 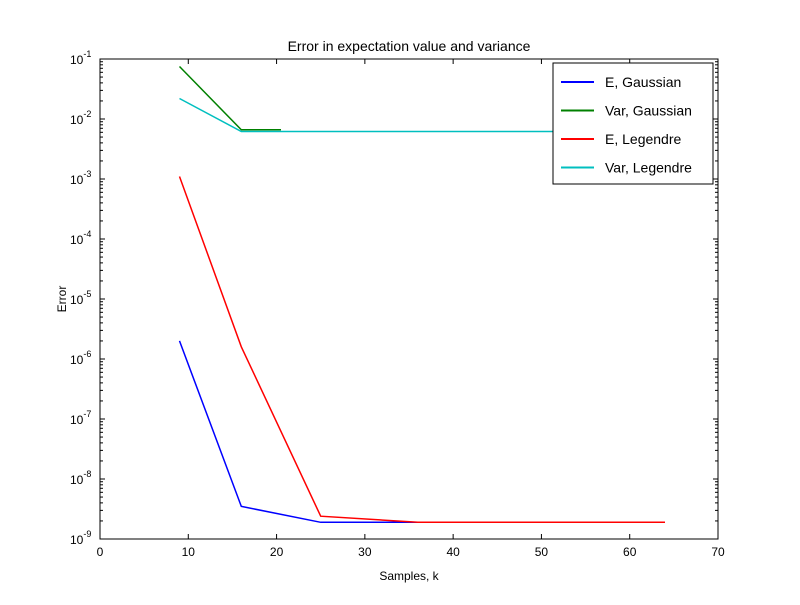 I want to click on y-tick-exponent: -1, so click(x=87, y=54).